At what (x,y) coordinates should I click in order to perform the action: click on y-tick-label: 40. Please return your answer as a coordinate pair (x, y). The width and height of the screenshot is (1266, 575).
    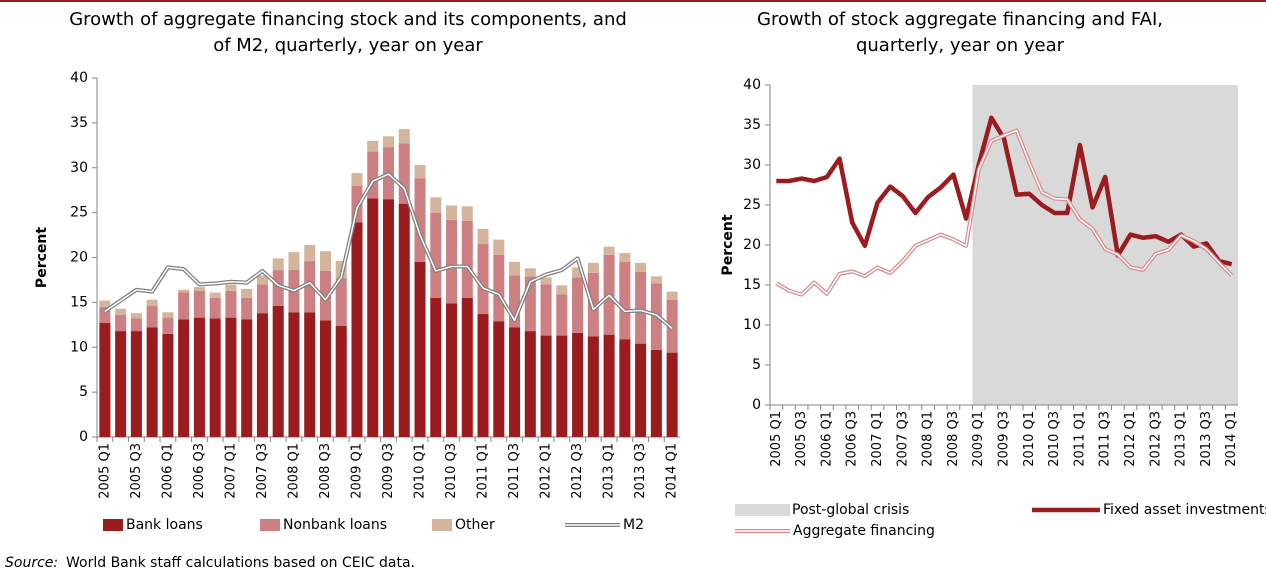
    Looking at the image, I should click on (752, 85).